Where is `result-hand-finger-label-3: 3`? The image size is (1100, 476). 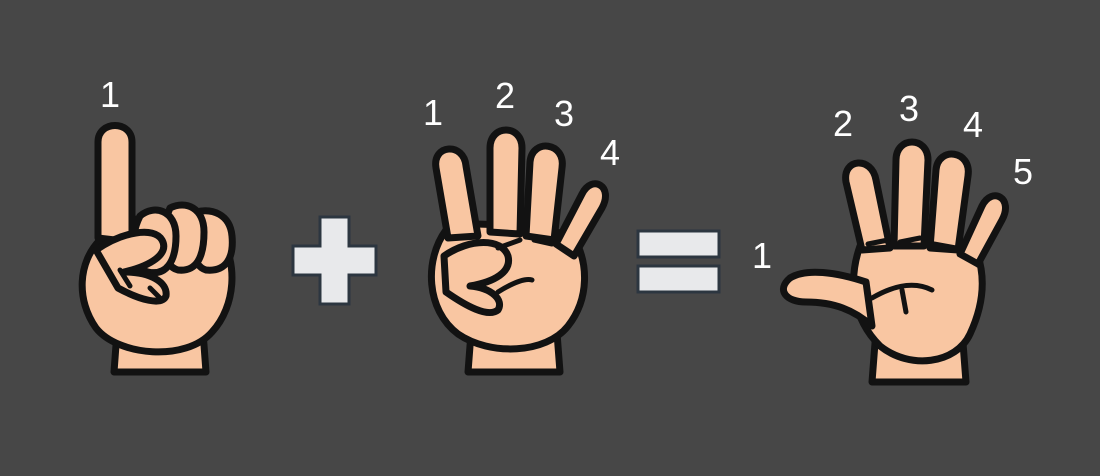 result-hand-finger-label-3: 3 is located at coordinates (909, 108).